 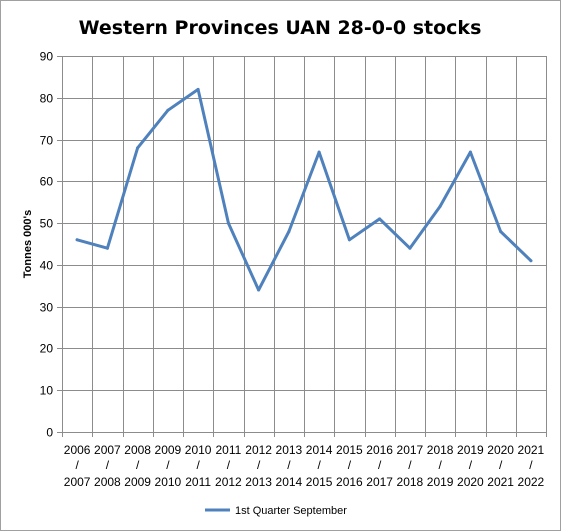 What do you see at coordinates (410, 450) in the screenshot?
I see `x-tick-label-top: 2017` at bounding box center [410, 450].